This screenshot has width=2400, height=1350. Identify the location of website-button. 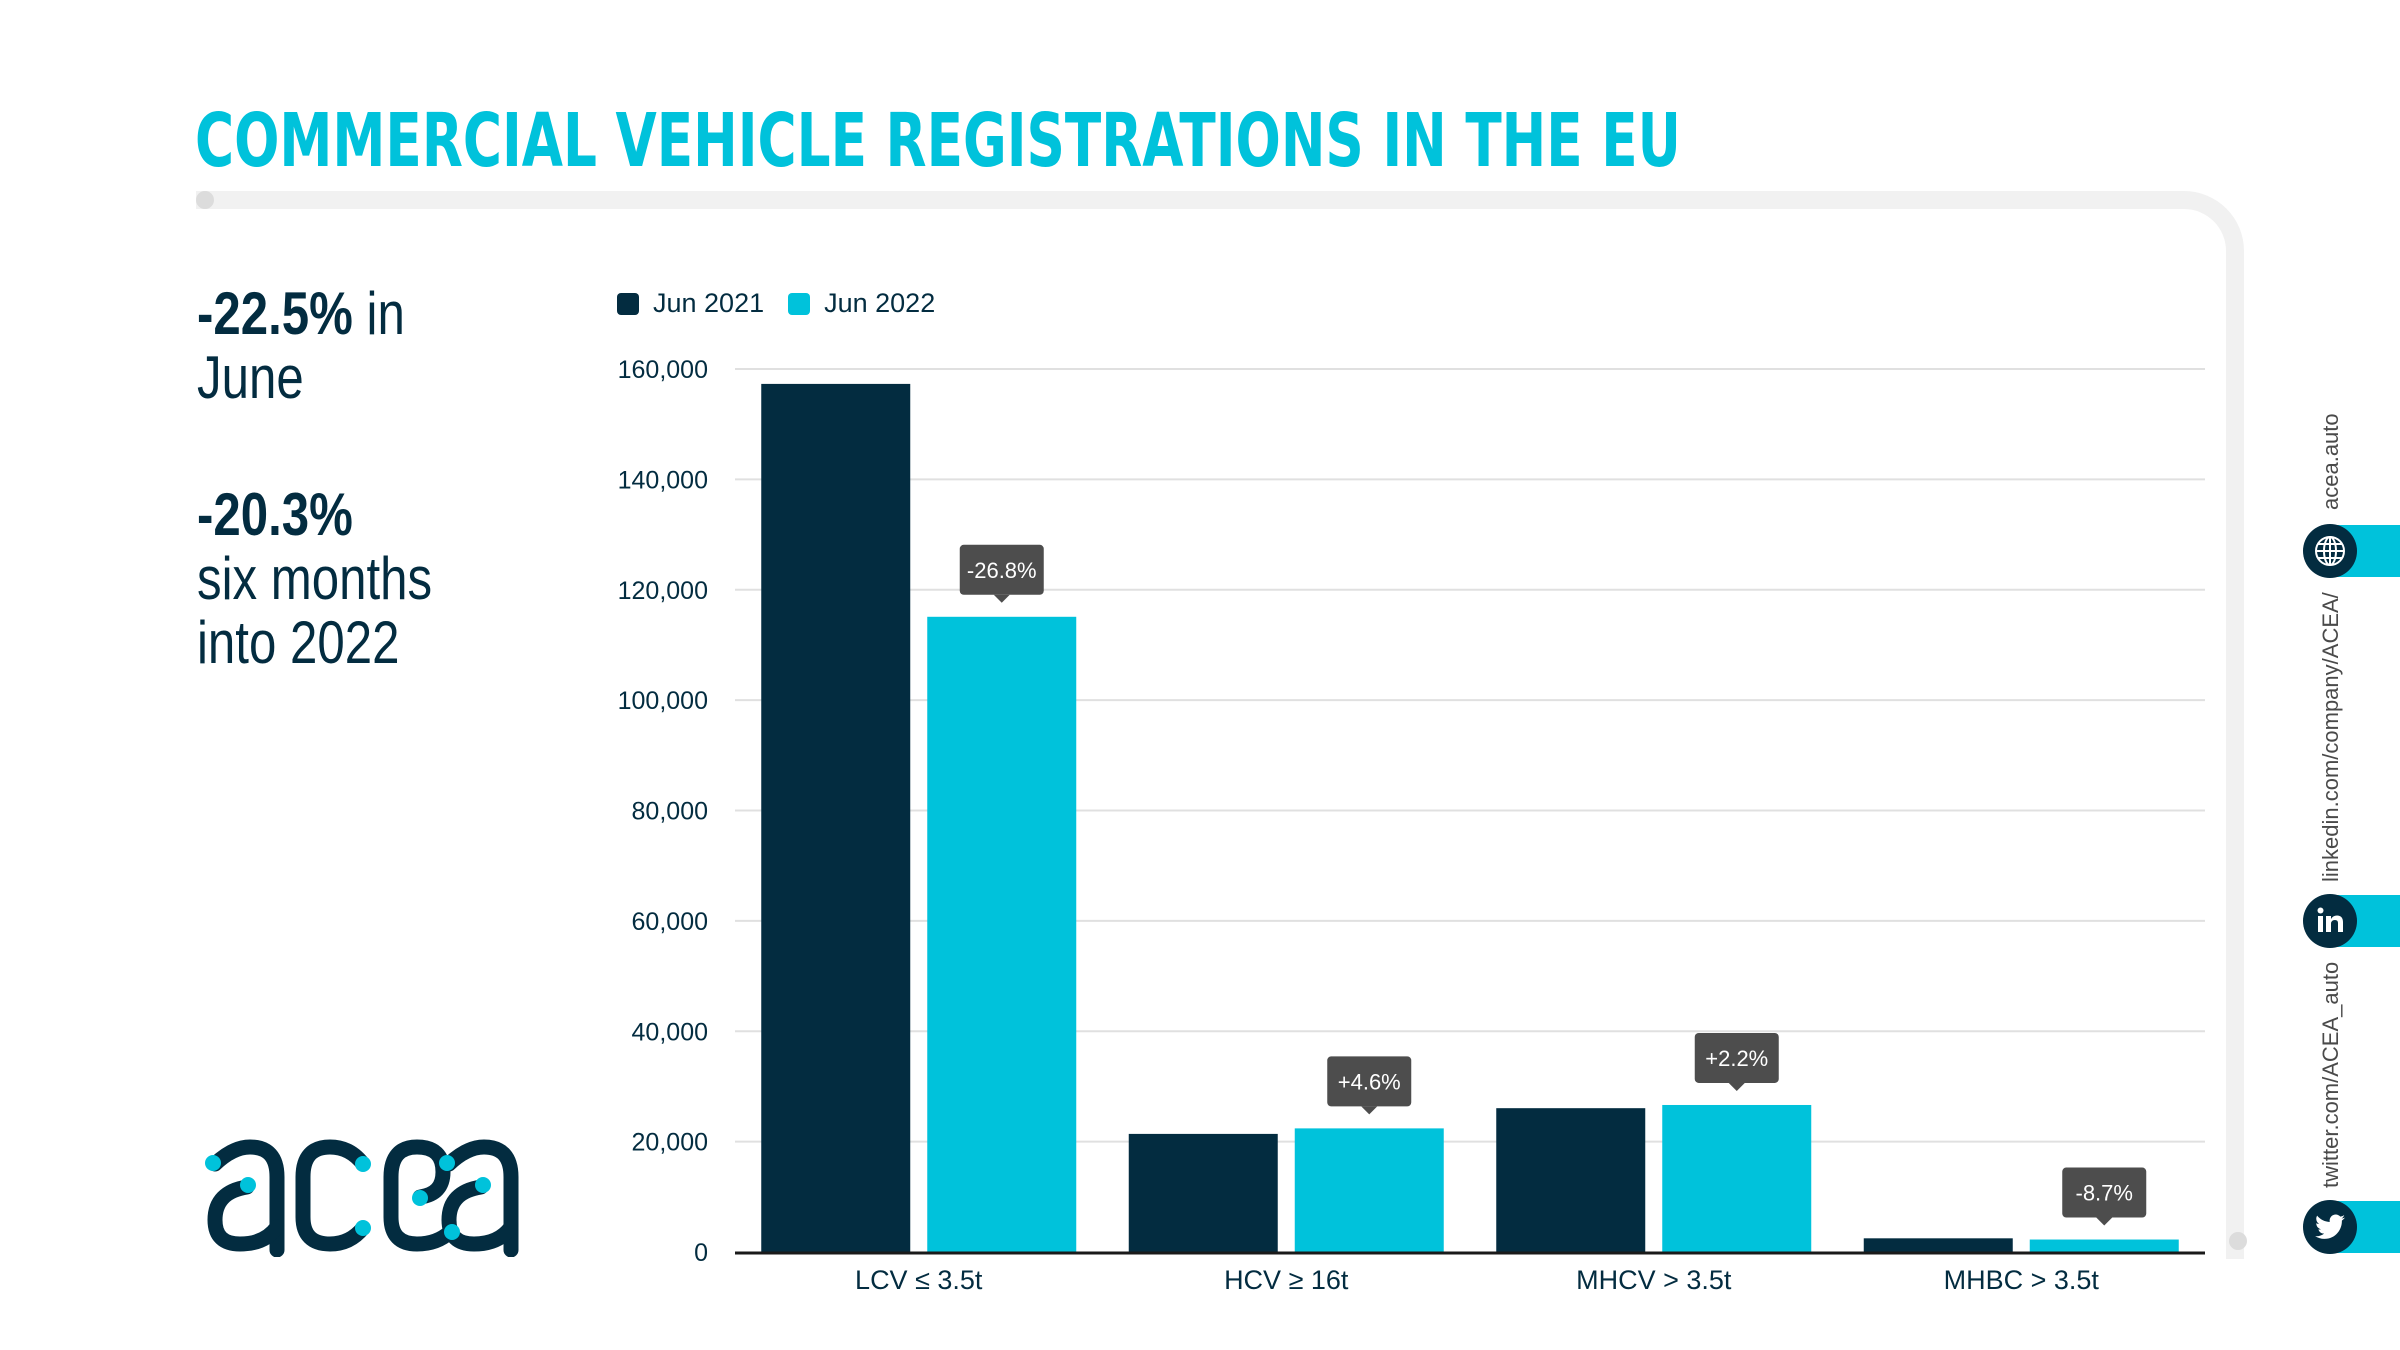
(2330, 551).